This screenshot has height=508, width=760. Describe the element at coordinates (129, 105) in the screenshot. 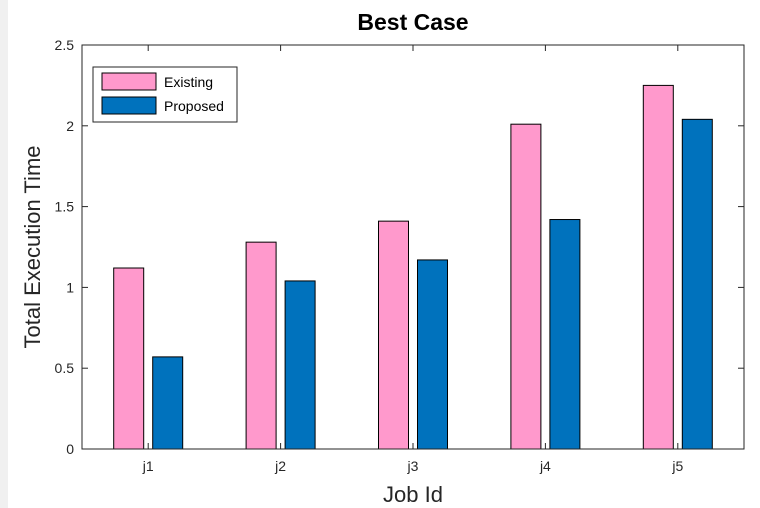

I see `legend-swatch-proposed` at that location.